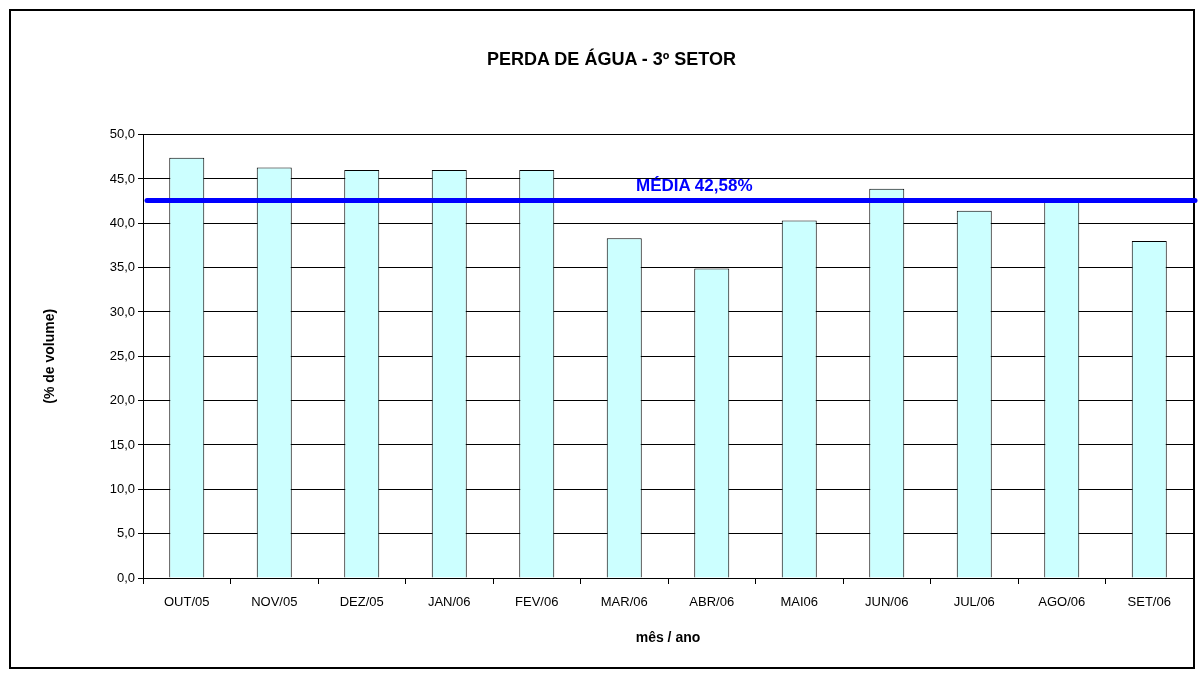 This screenshot has height=678, width=1204. What do you see at coordinates (122, 355) in the screenshot?
I see `y-tick-label: 25,0` at bounding box center [122, 355].